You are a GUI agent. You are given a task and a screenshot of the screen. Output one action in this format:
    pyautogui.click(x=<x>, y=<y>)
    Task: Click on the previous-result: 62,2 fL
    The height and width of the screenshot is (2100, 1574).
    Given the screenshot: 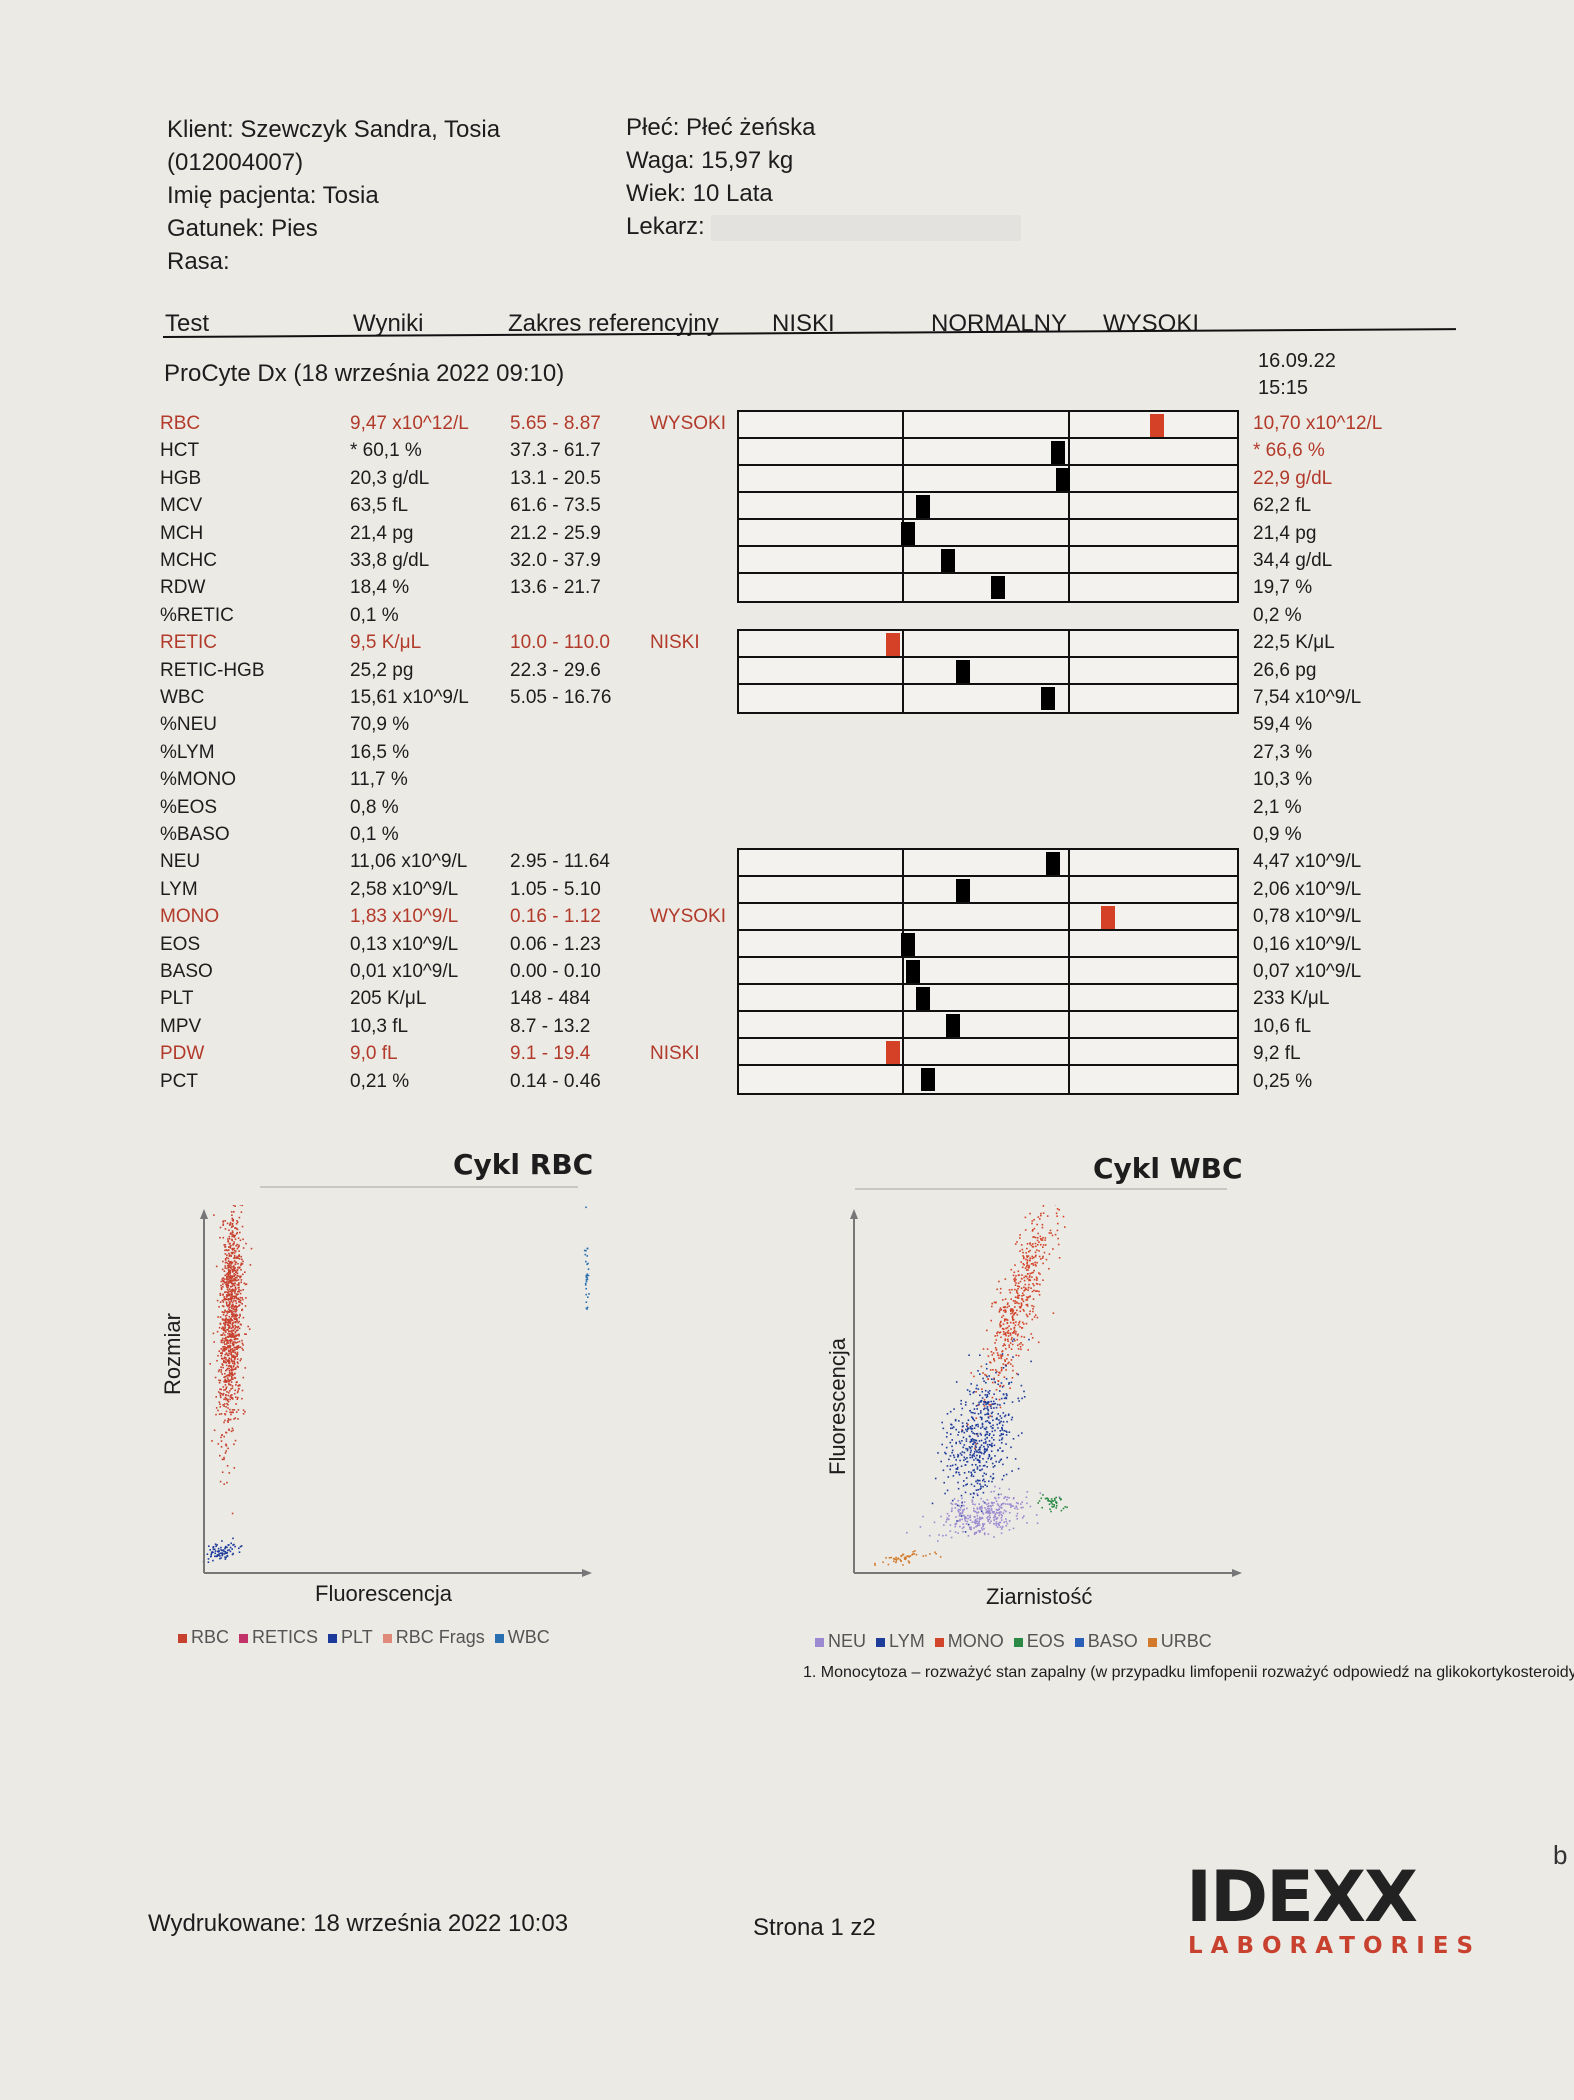 What is the action you would take?
    pyautogui.click(x=1282, y=505)
    